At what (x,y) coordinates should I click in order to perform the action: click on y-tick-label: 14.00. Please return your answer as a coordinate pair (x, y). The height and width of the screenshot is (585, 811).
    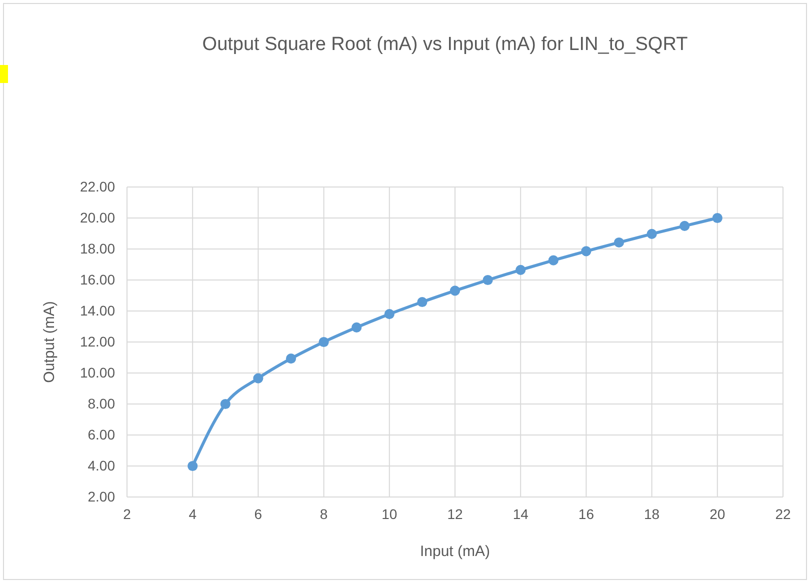
    Looking at the image, I should click on (98, 310).